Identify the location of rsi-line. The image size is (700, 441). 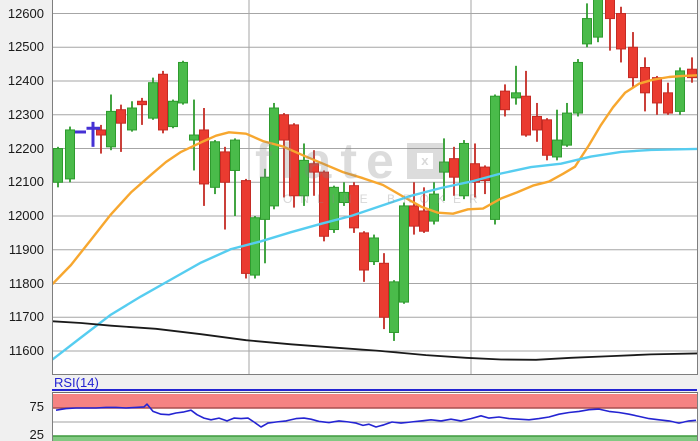
(376, 415).